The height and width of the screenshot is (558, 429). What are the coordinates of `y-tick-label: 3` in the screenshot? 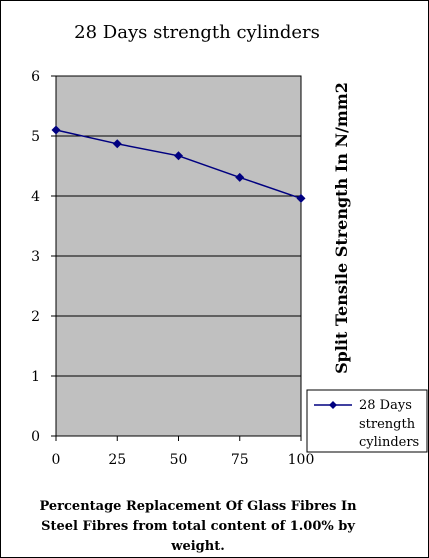 It's located at (35, 257).